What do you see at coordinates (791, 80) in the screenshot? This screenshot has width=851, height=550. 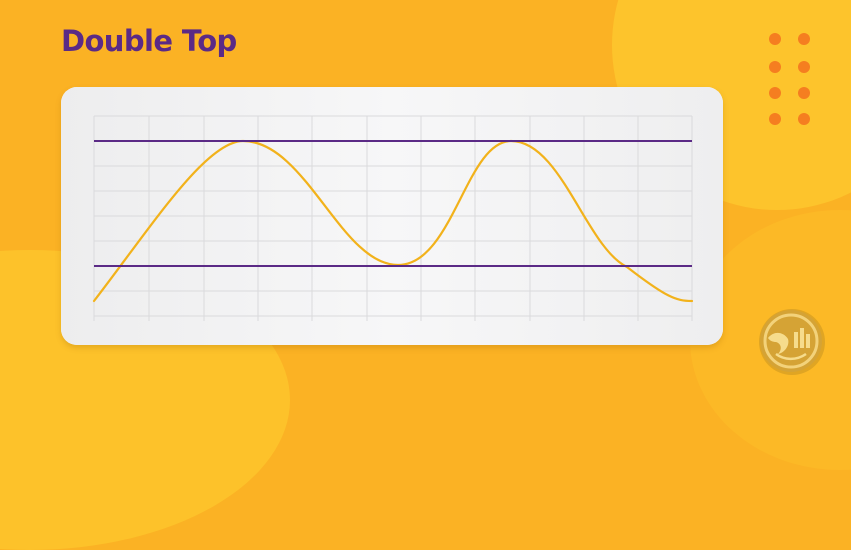 I see `dot-grid-icon` at bounding box center [791, 80].